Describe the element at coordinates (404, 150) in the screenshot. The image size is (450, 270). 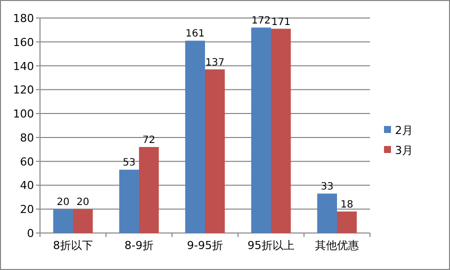
I see `legend-label: 3月` at that location.